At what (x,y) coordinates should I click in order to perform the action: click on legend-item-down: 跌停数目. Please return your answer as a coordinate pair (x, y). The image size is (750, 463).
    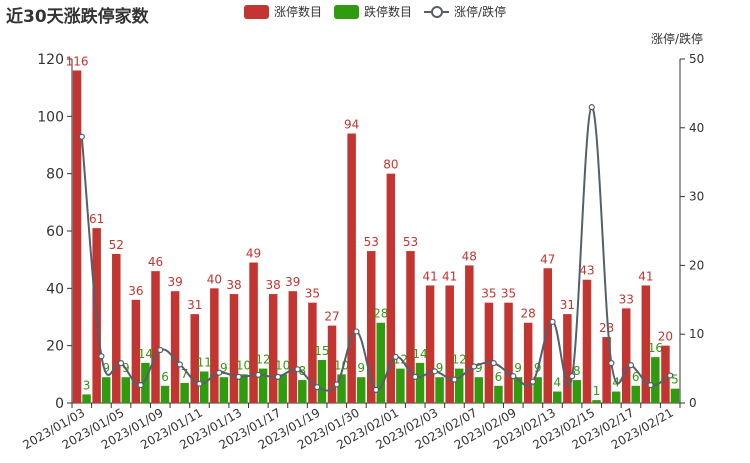
    Looking at the image, I should click on (373, 11).